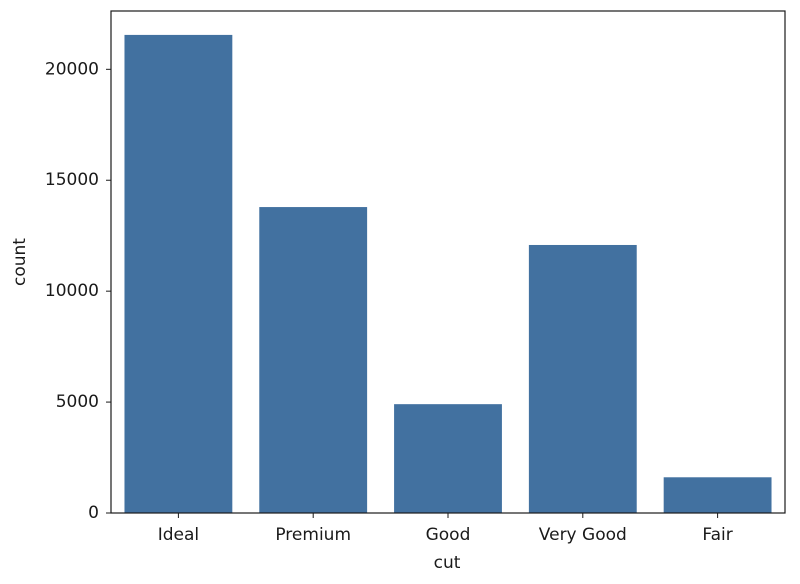  I want to click on y-tick-label: 20000, so click(72, 69).